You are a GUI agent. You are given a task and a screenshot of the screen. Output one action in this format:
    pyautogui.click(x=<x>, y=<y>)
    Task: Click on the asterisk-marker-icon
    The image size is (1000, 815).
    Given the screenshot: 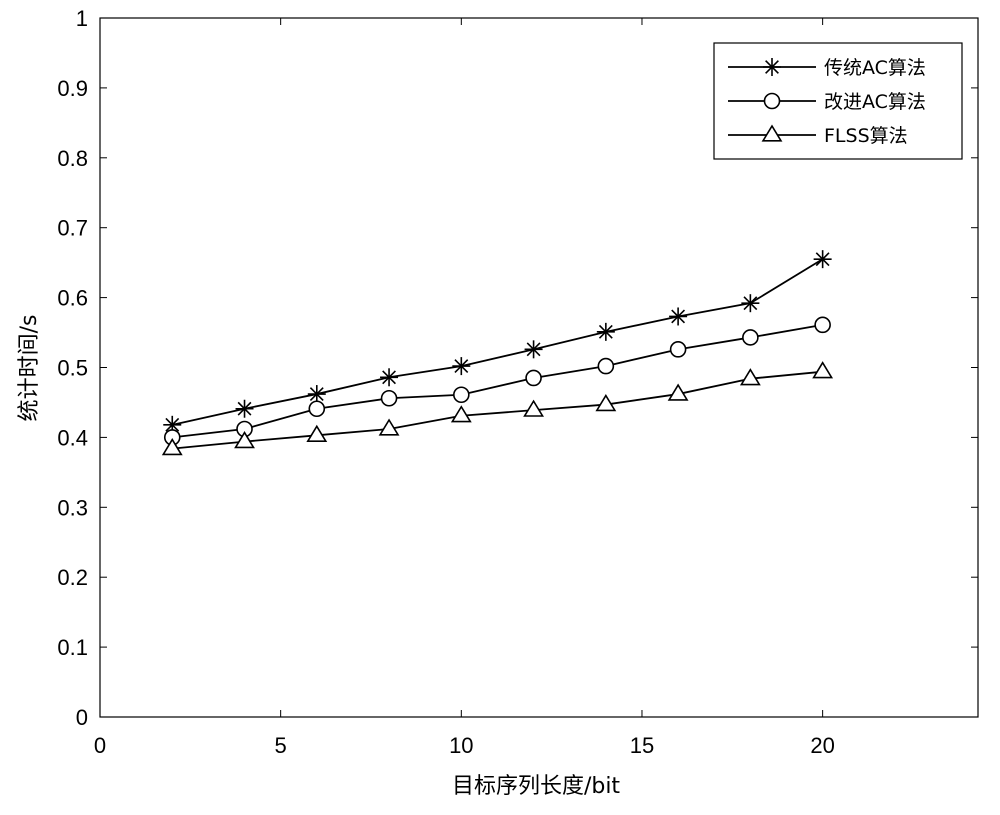 What is the action you would take?
    pyautogui.click(x=772, y=67)
    